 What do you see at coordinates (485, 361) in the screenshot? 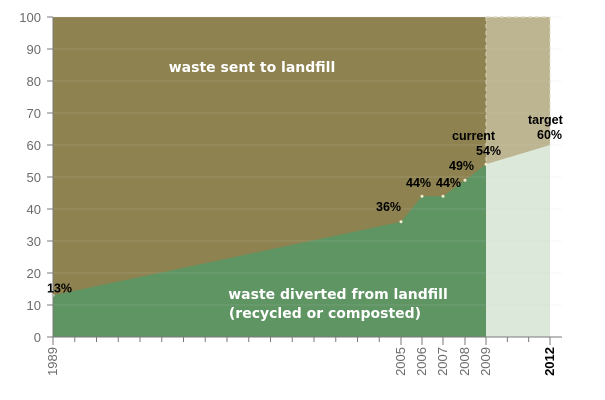
I see `x-tick-label: 2009` at bounding box center [485, 361].